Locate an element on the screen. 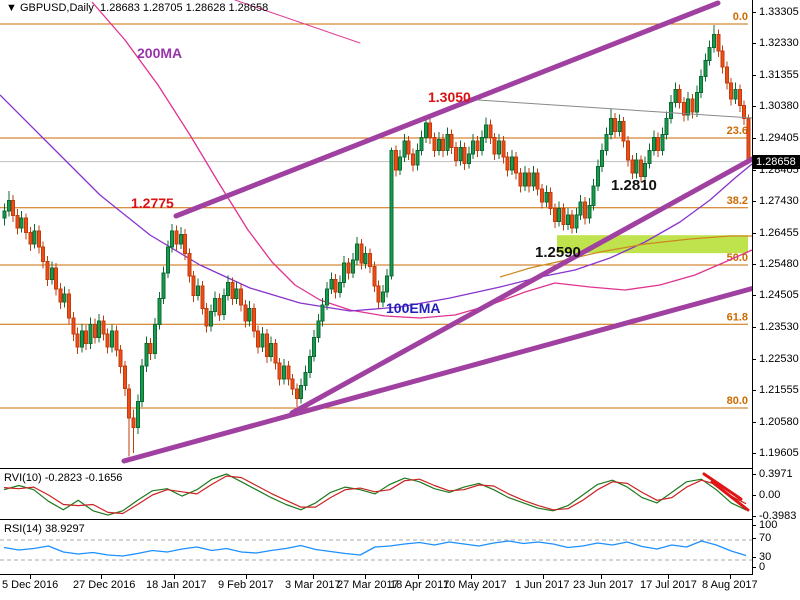 This screenshot has height=600, width=800. rsi-chart is located at coordinates (376, 547).